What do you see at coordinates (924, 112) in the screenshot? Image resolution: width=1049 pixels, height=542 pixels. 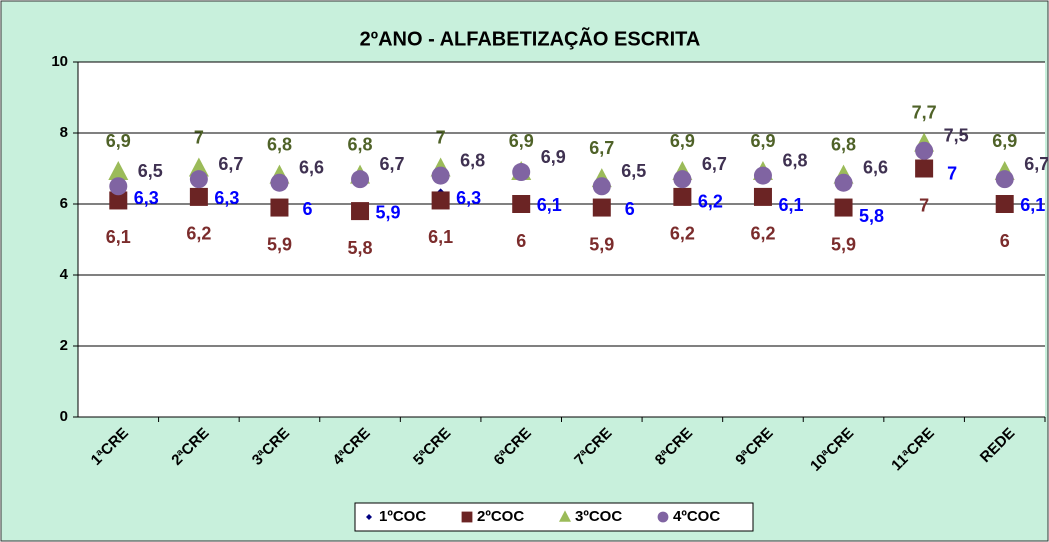 I see `data-label: 7,7` at bounding box center [924, 112].